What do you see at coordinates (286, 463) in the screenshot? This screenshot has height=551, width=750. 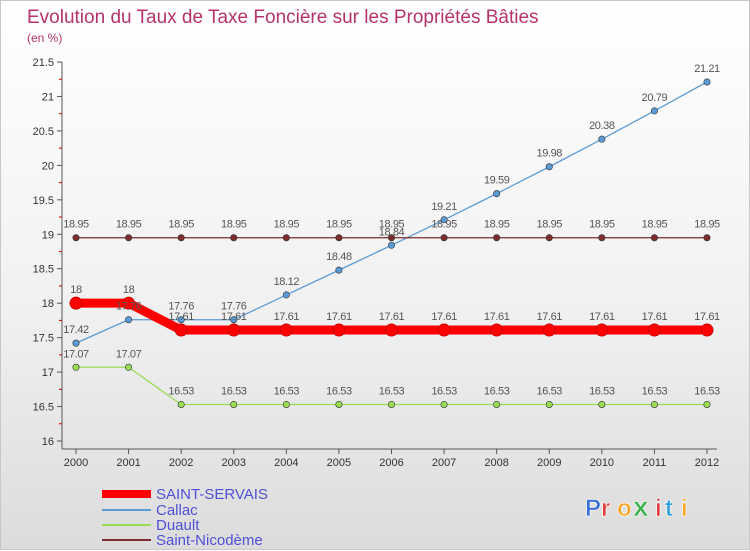 I see `x-tick-label: 2004` at bounding box center [286, 463].